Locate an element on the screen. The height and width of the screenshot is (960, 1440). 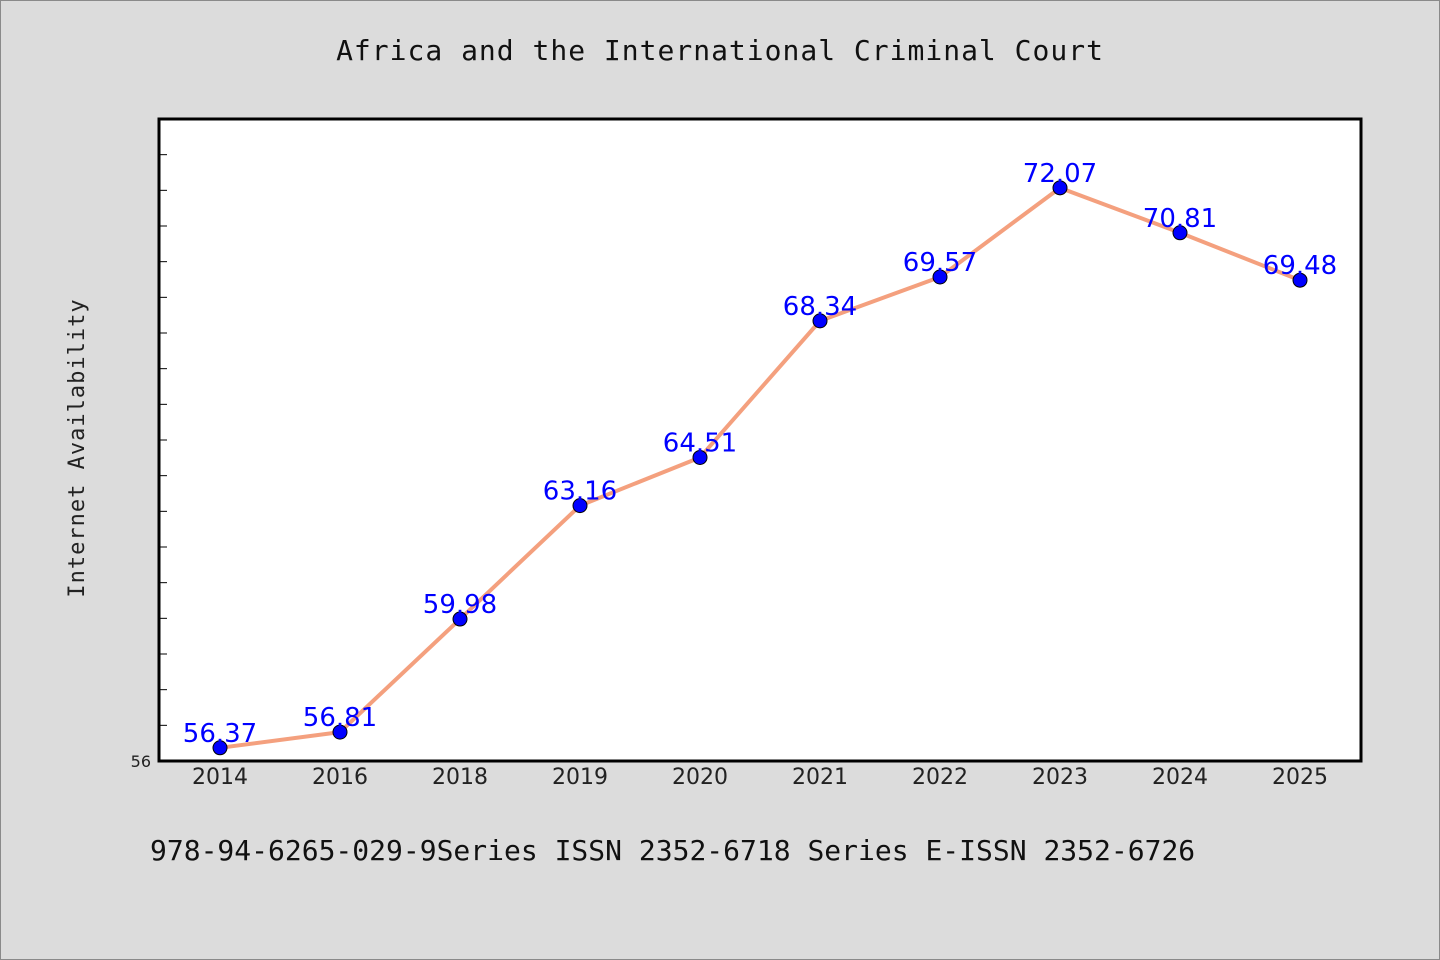
data-label: 70.81 is located at coordinates (1180, 219).